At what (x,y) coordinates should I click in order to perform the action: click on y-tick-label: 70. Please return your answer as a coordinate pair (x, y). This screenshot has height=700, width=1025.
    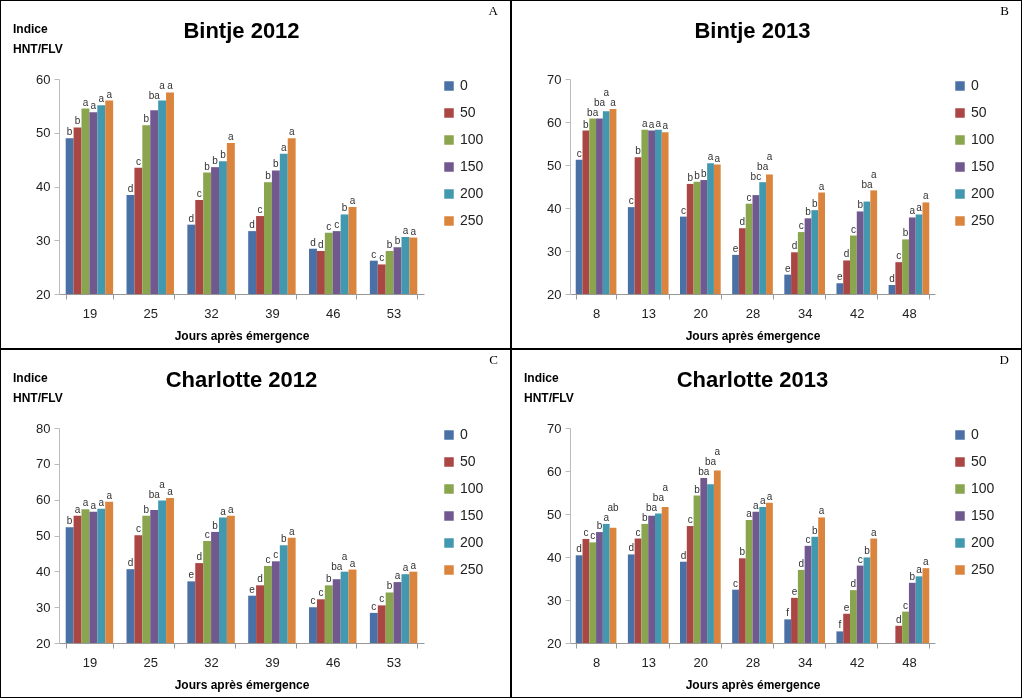
    Looking at the image, I should click on (554, 79).